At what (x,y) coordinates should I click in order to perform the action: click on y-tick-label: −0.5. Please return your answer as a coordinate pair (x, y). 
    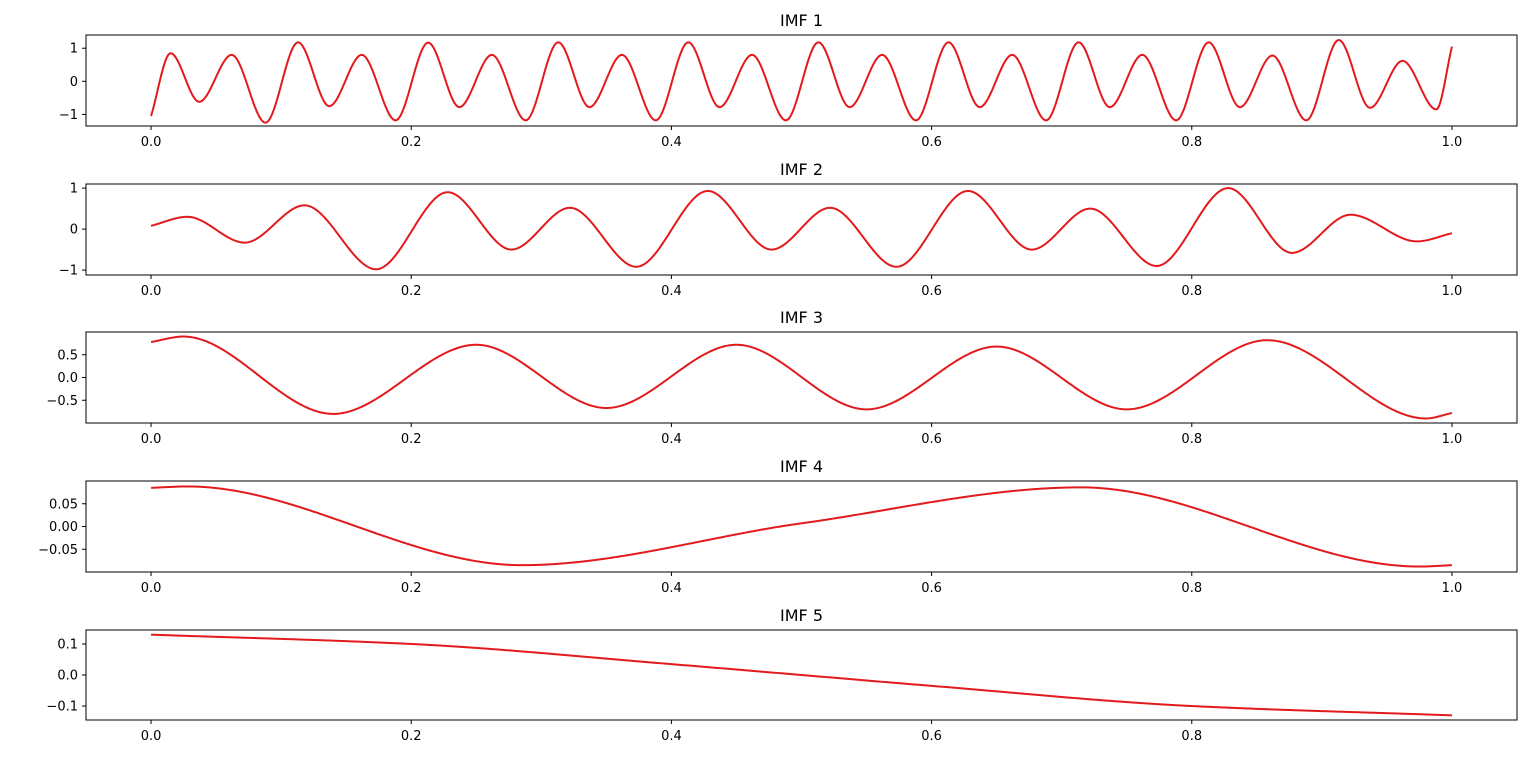
    Looking at the image, I should click on (62, 401).